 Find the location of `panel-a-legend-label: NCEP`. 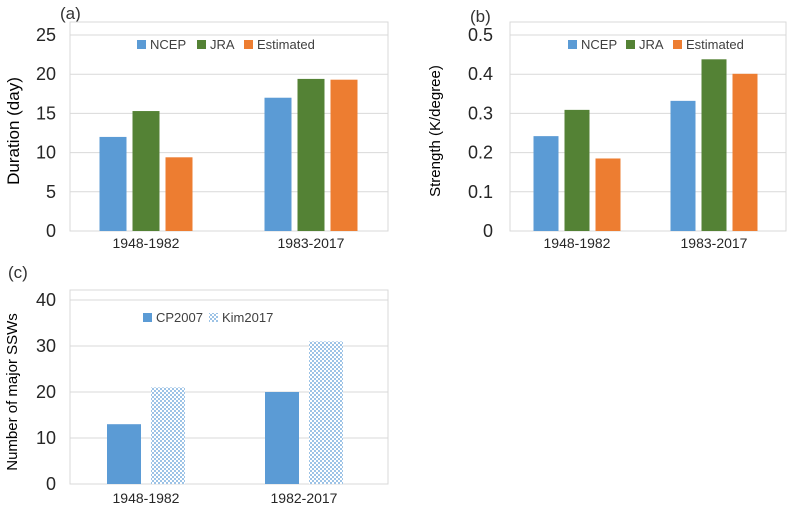

panel-a-legend-label: NCEP is located at coordinates (168, 44).